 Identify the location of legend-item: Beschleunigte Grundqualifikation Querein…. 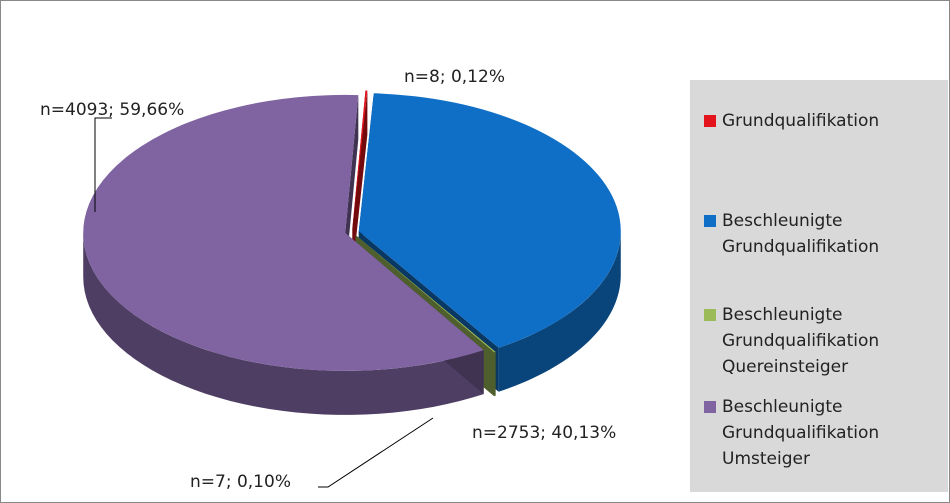
(822, 341).